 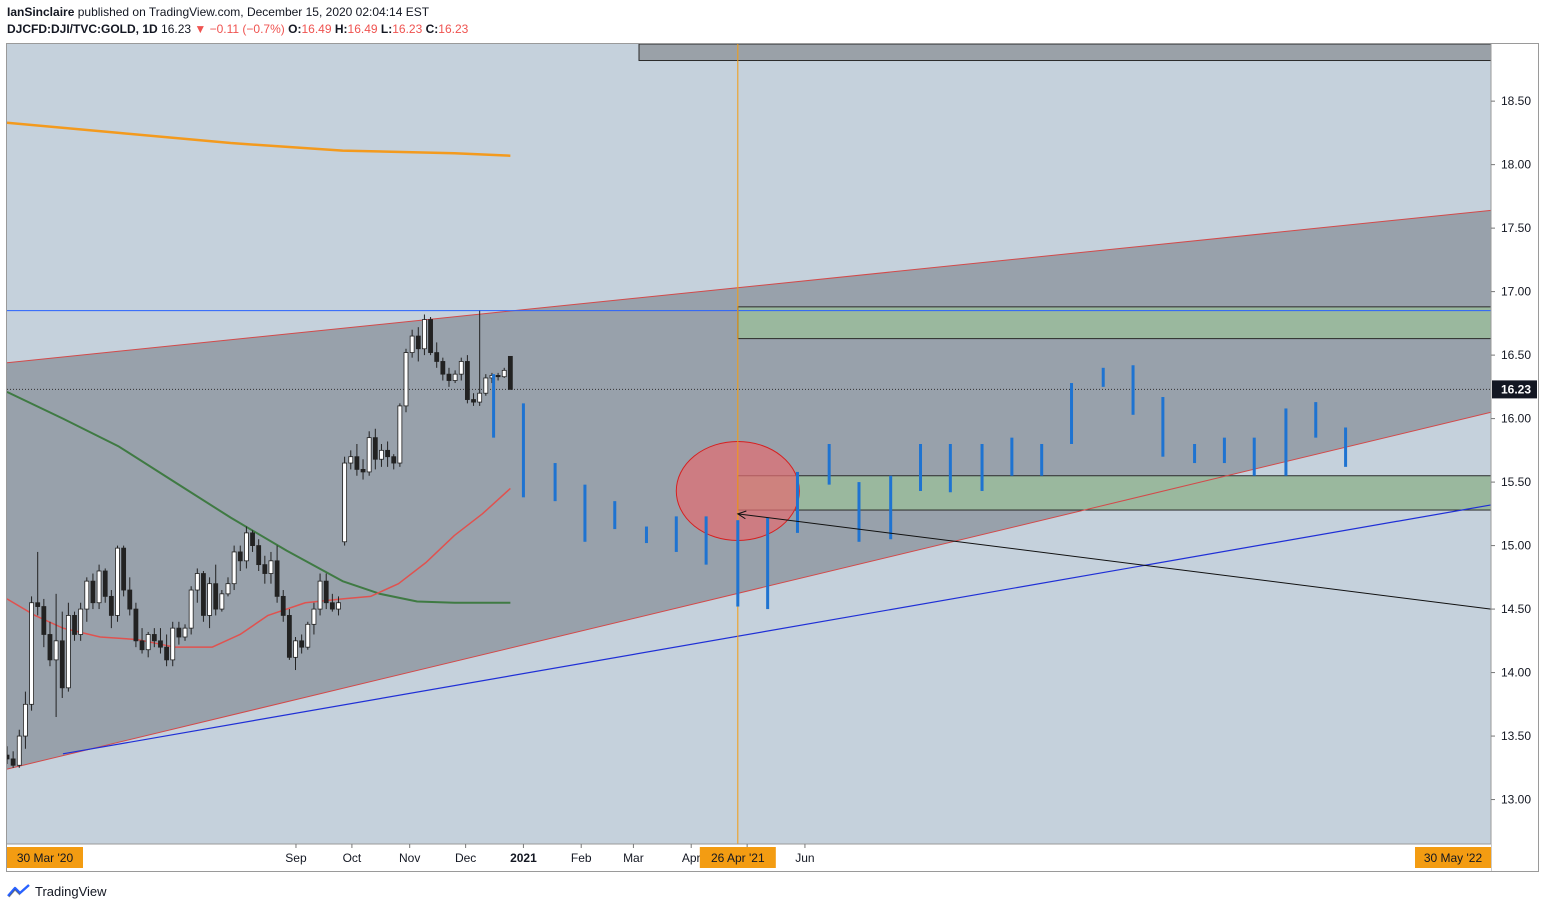 I want to click on close-value: 16.23, so click(x=453, y=29).